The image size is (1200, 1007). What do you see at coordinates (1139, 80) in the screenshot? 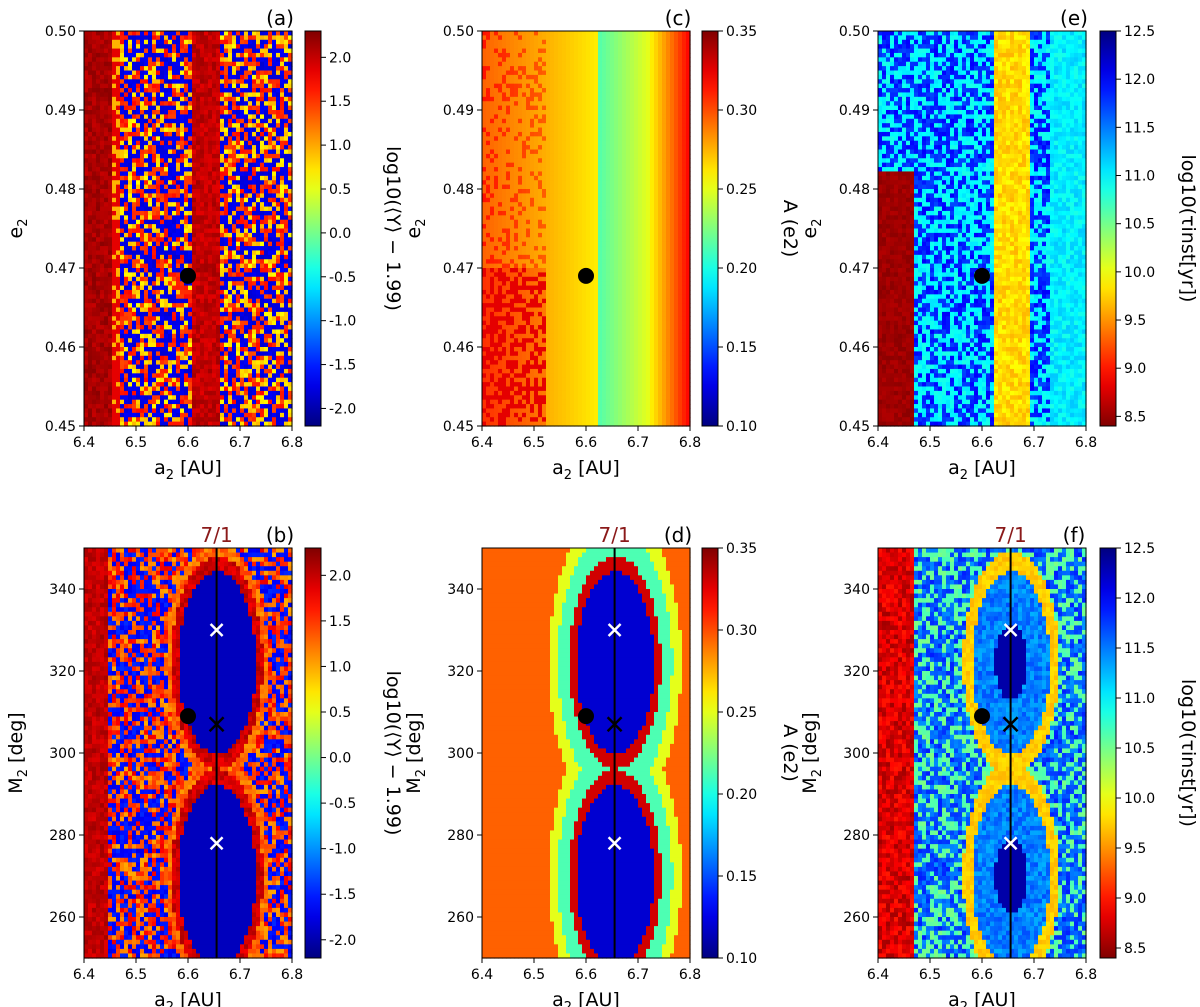
I see `colorbar-tick-label: 12.0` at bounding box center [1139, 80].